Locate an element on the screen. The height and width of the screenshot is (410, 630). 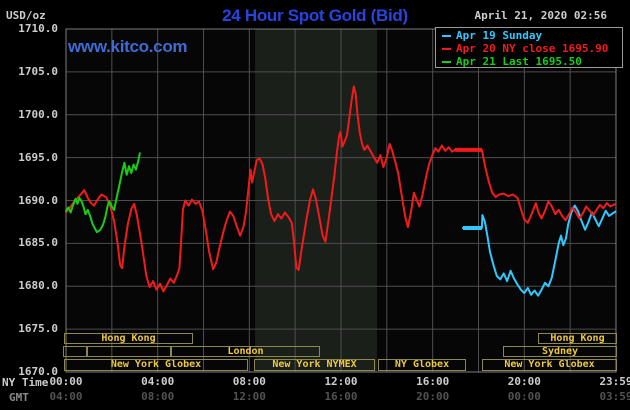
legend-entry: Apr 21 Last 1695.50 is located at coordinates (532, 61).